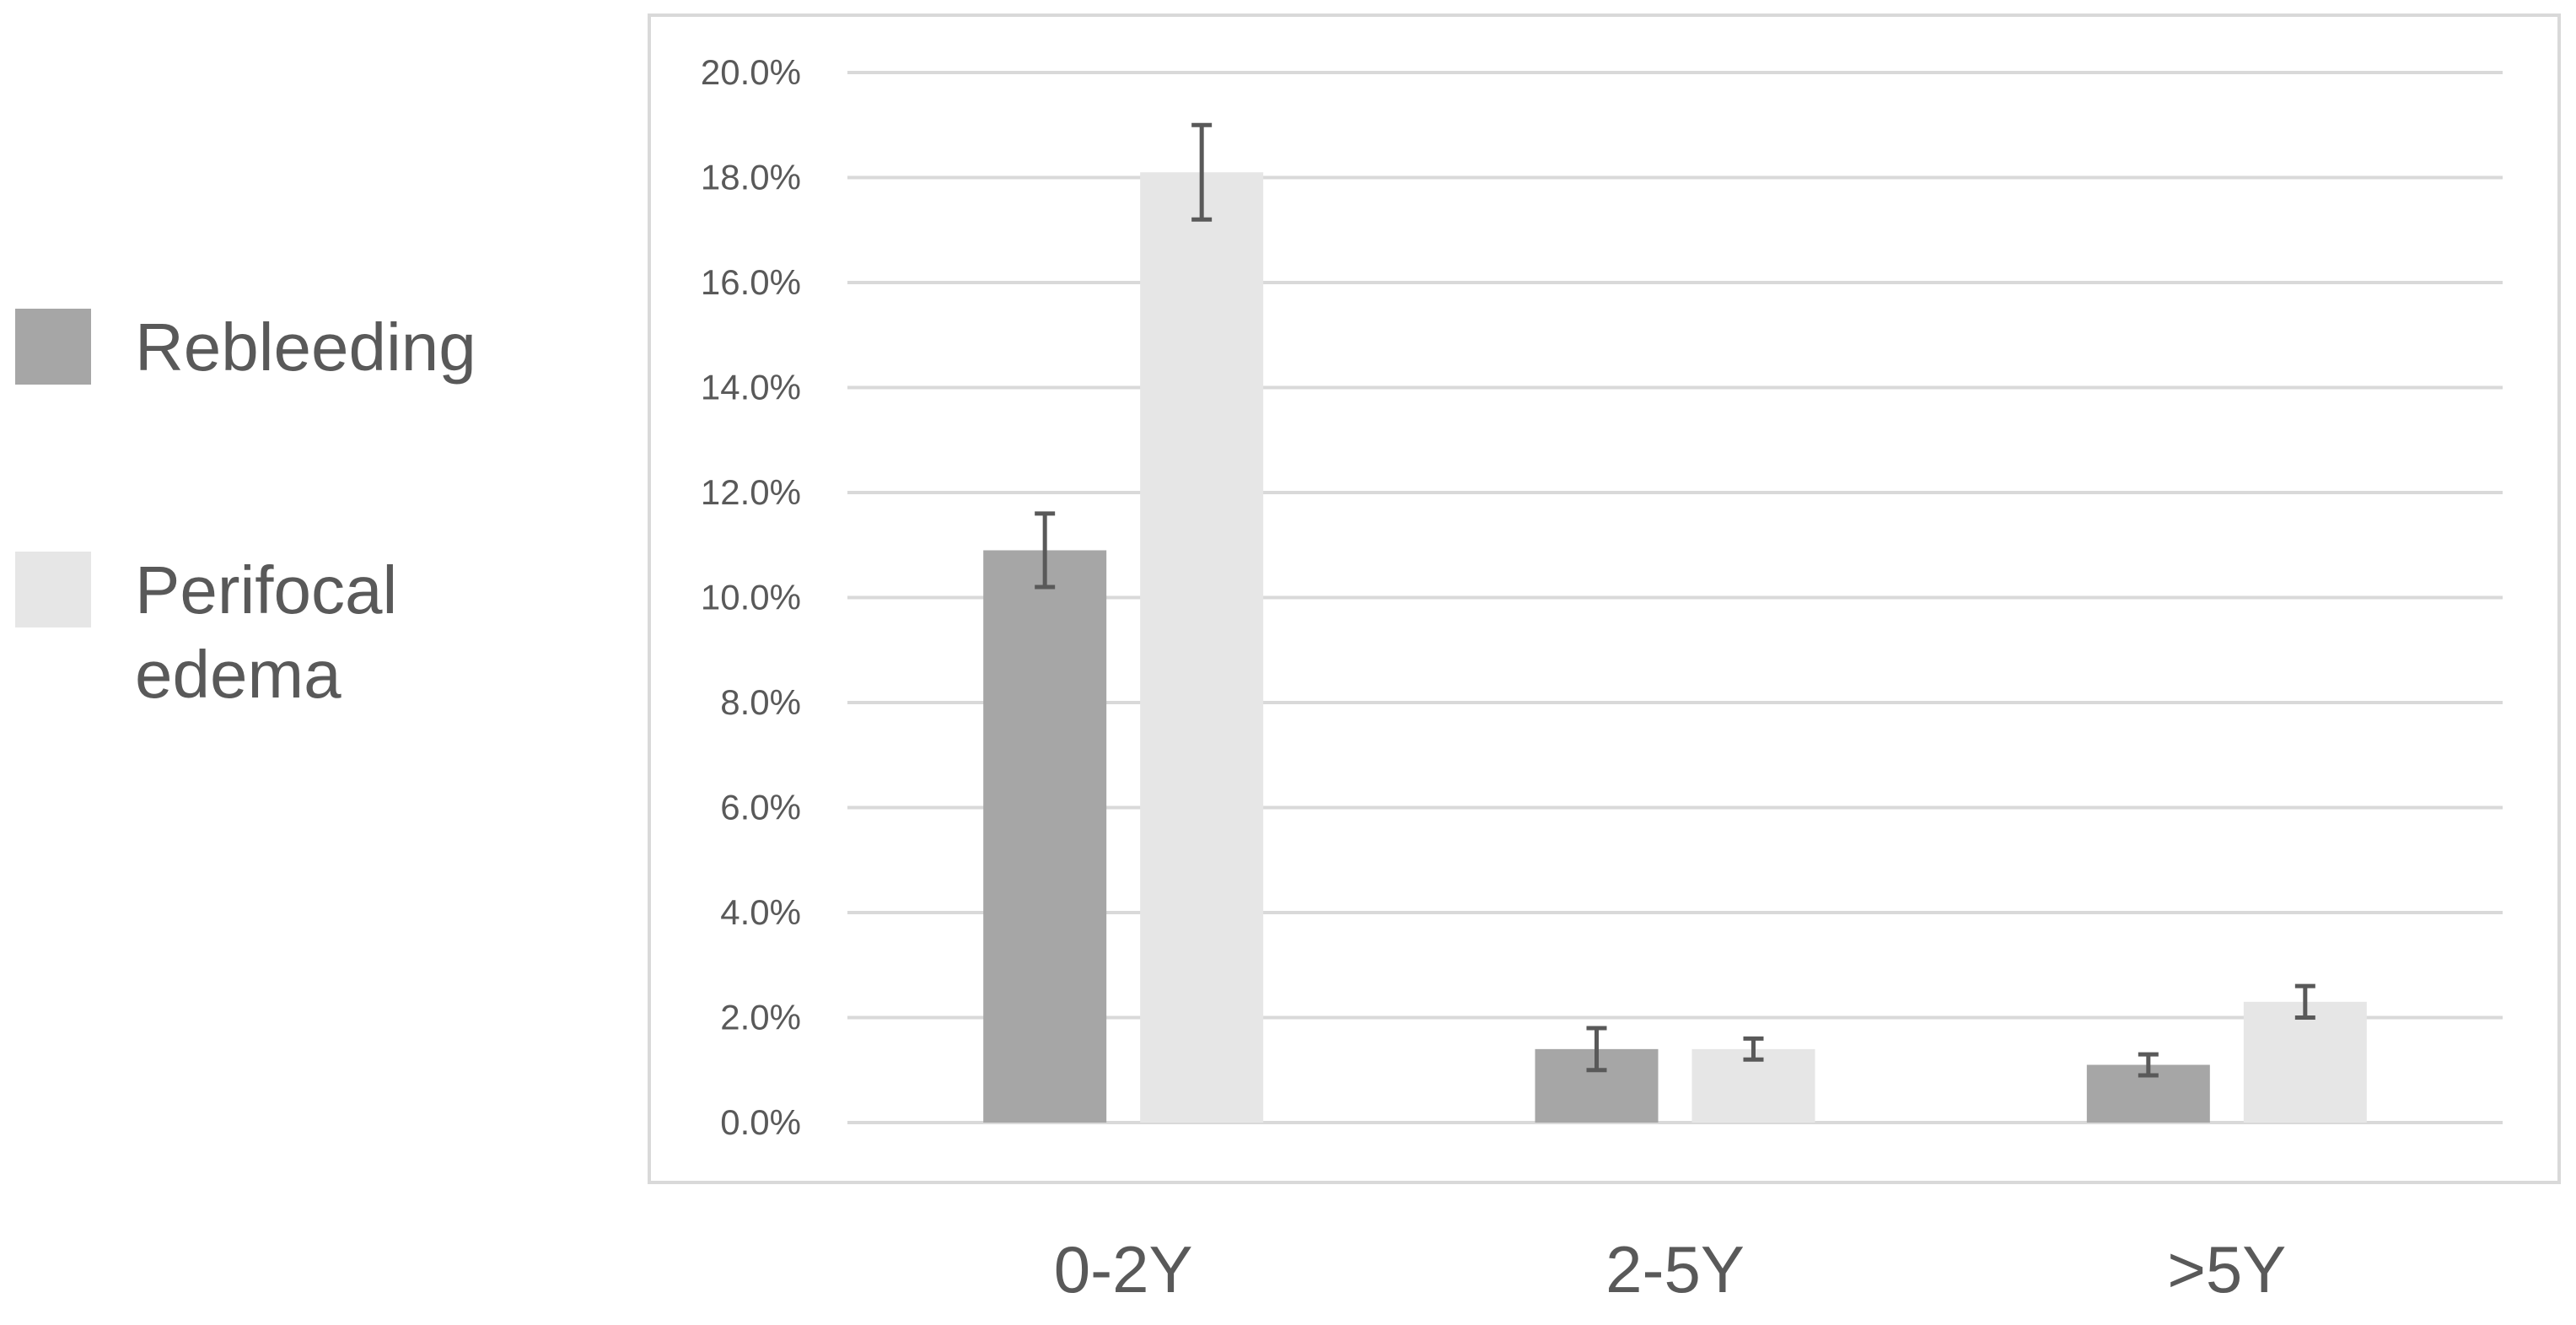 The width and height of the screenshot is (2576, 1325). What do you see at coordinates (266, 589) in the screenshot?
I see `legend-label: Perifocal` at bounding box center [266, 589].